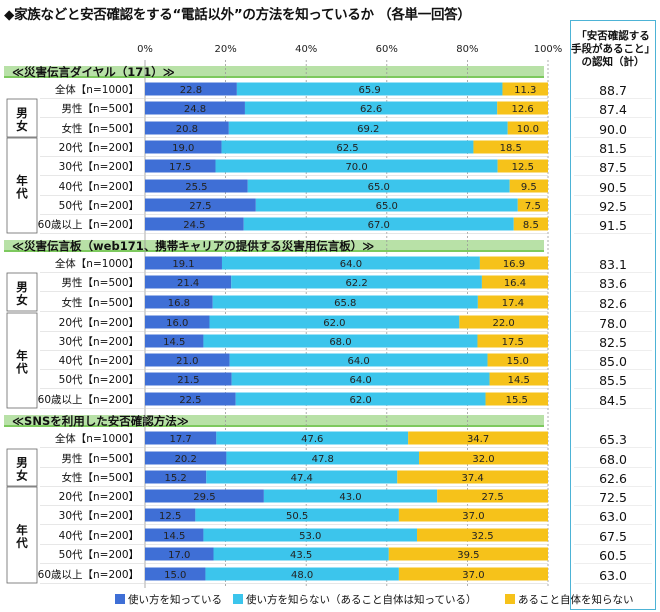  What do you see at coordinates (302, 478) in the screenshot?
I see `bar-value-label: 47.4` at bounding box center [302, 478].